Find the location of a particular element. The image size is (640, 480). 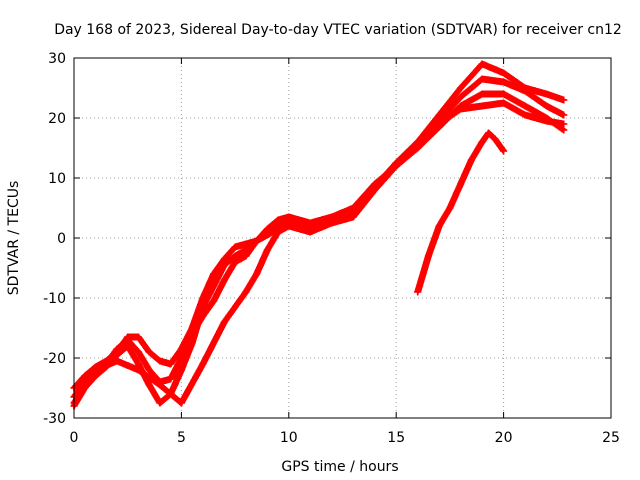

x-tick-label: 20 is located at coordinates (504, 438).